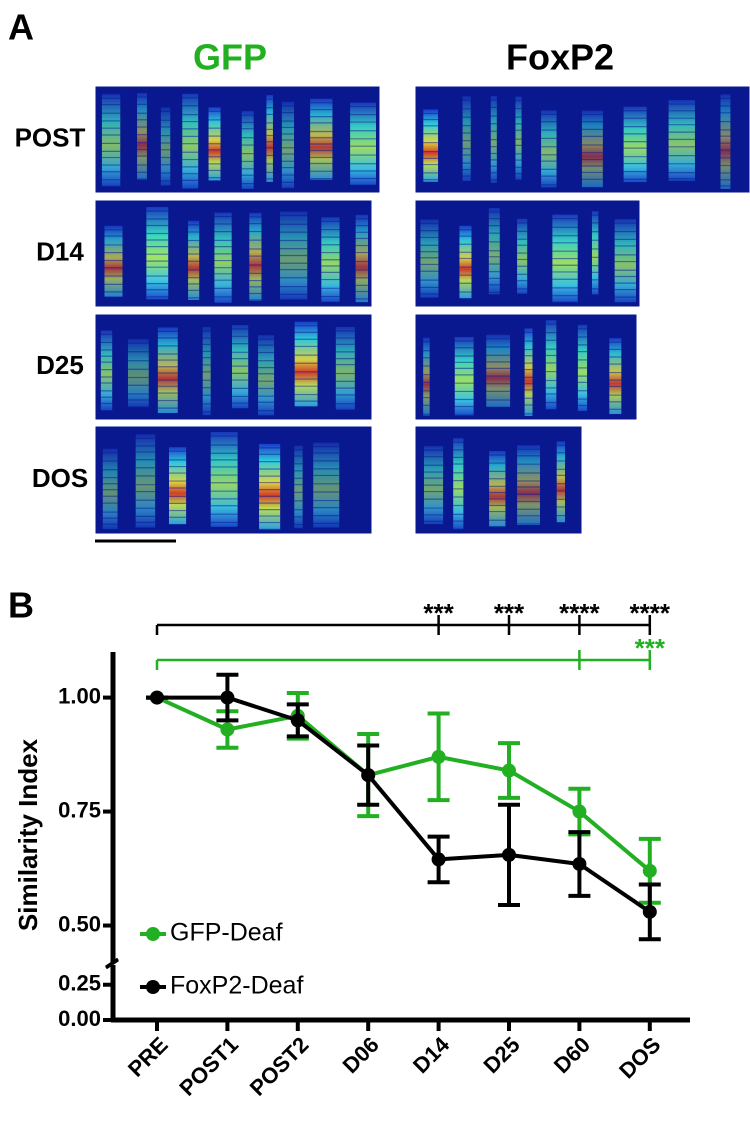 The width and height of the screenshot is (750, 1129). Describe the element at coordinates (501, 1055) in the screenshot. I see `x-tick-label: D25` at that location.